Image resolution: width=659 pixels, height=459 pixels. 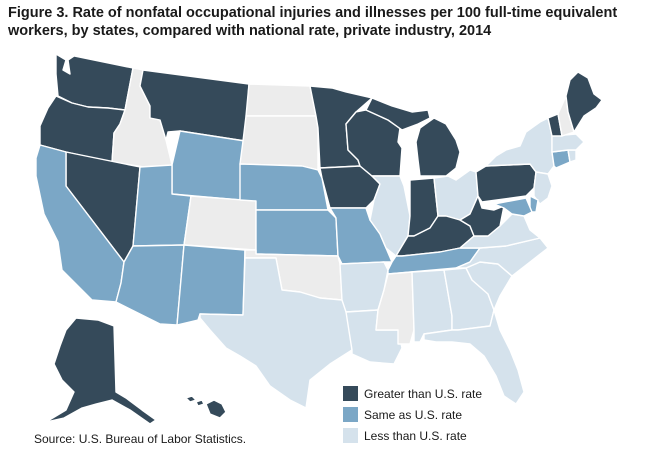 I want to click on state-co, so click(x=220, y=223).